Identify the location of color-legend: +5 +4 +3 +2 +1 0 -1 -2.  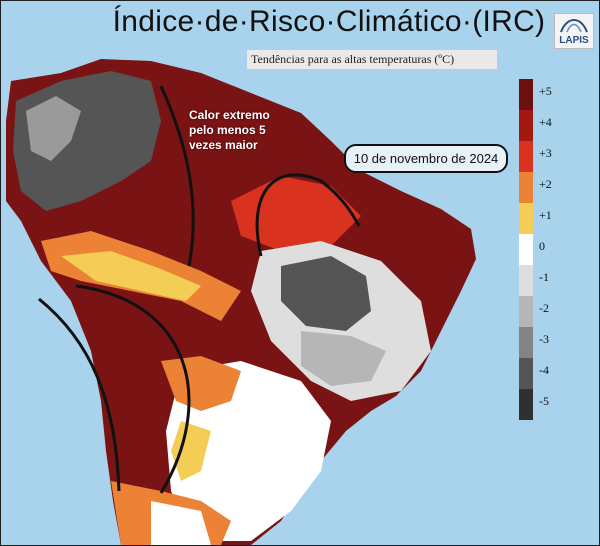
(554, 252).